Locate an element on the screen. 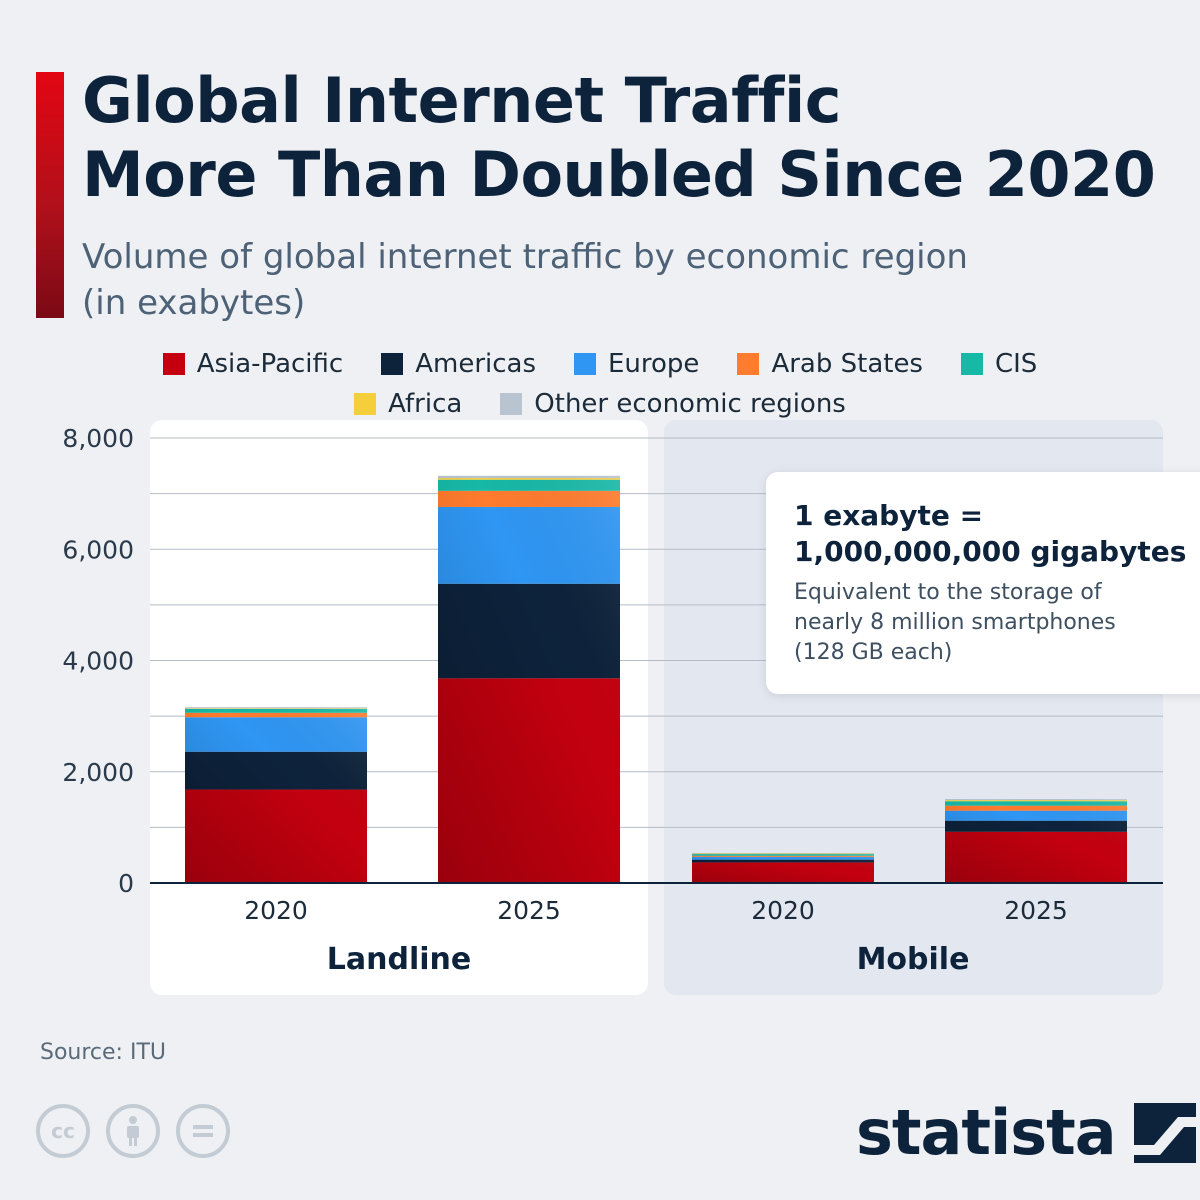  license-icons: cc is located at coordinates (133, 1131).